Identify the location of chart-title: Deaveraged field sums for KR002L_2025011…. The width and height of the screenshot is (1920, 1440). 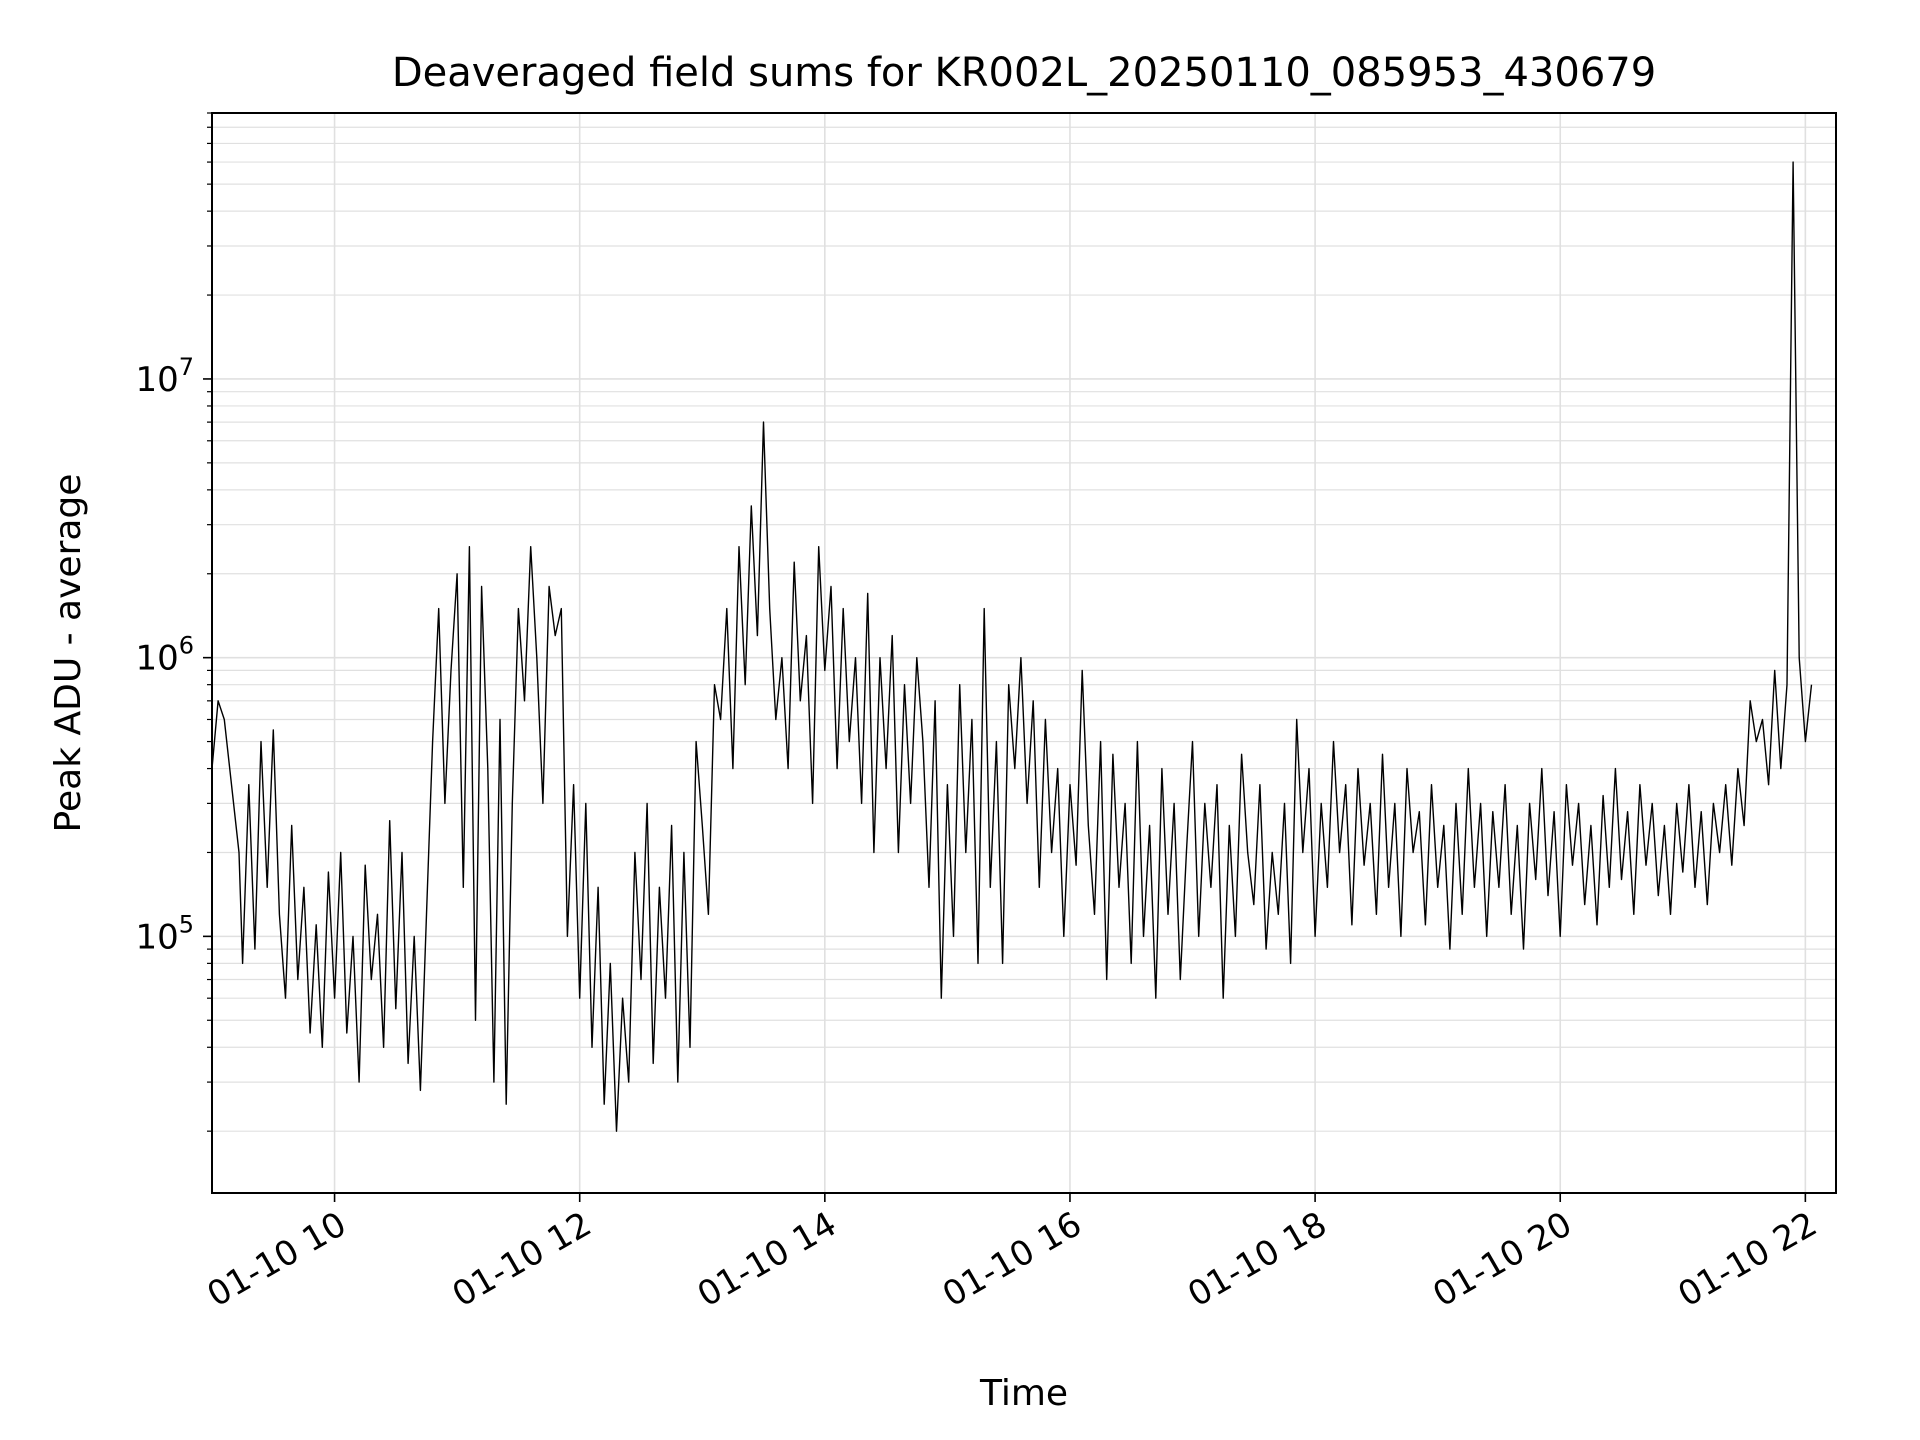
(1024, 73).